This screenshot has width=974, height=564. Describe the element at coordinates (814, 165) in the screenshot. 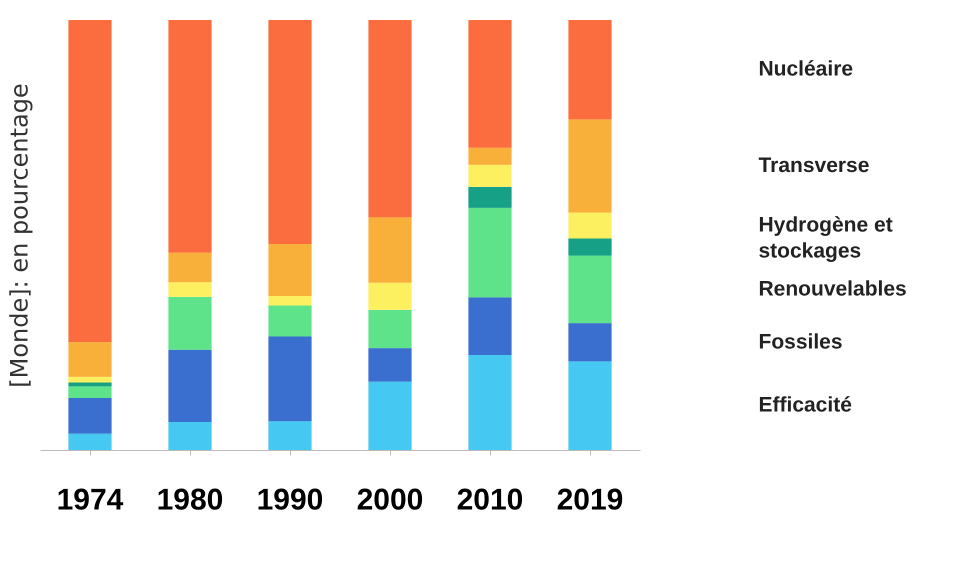

I see `text: Transverse` at that location.